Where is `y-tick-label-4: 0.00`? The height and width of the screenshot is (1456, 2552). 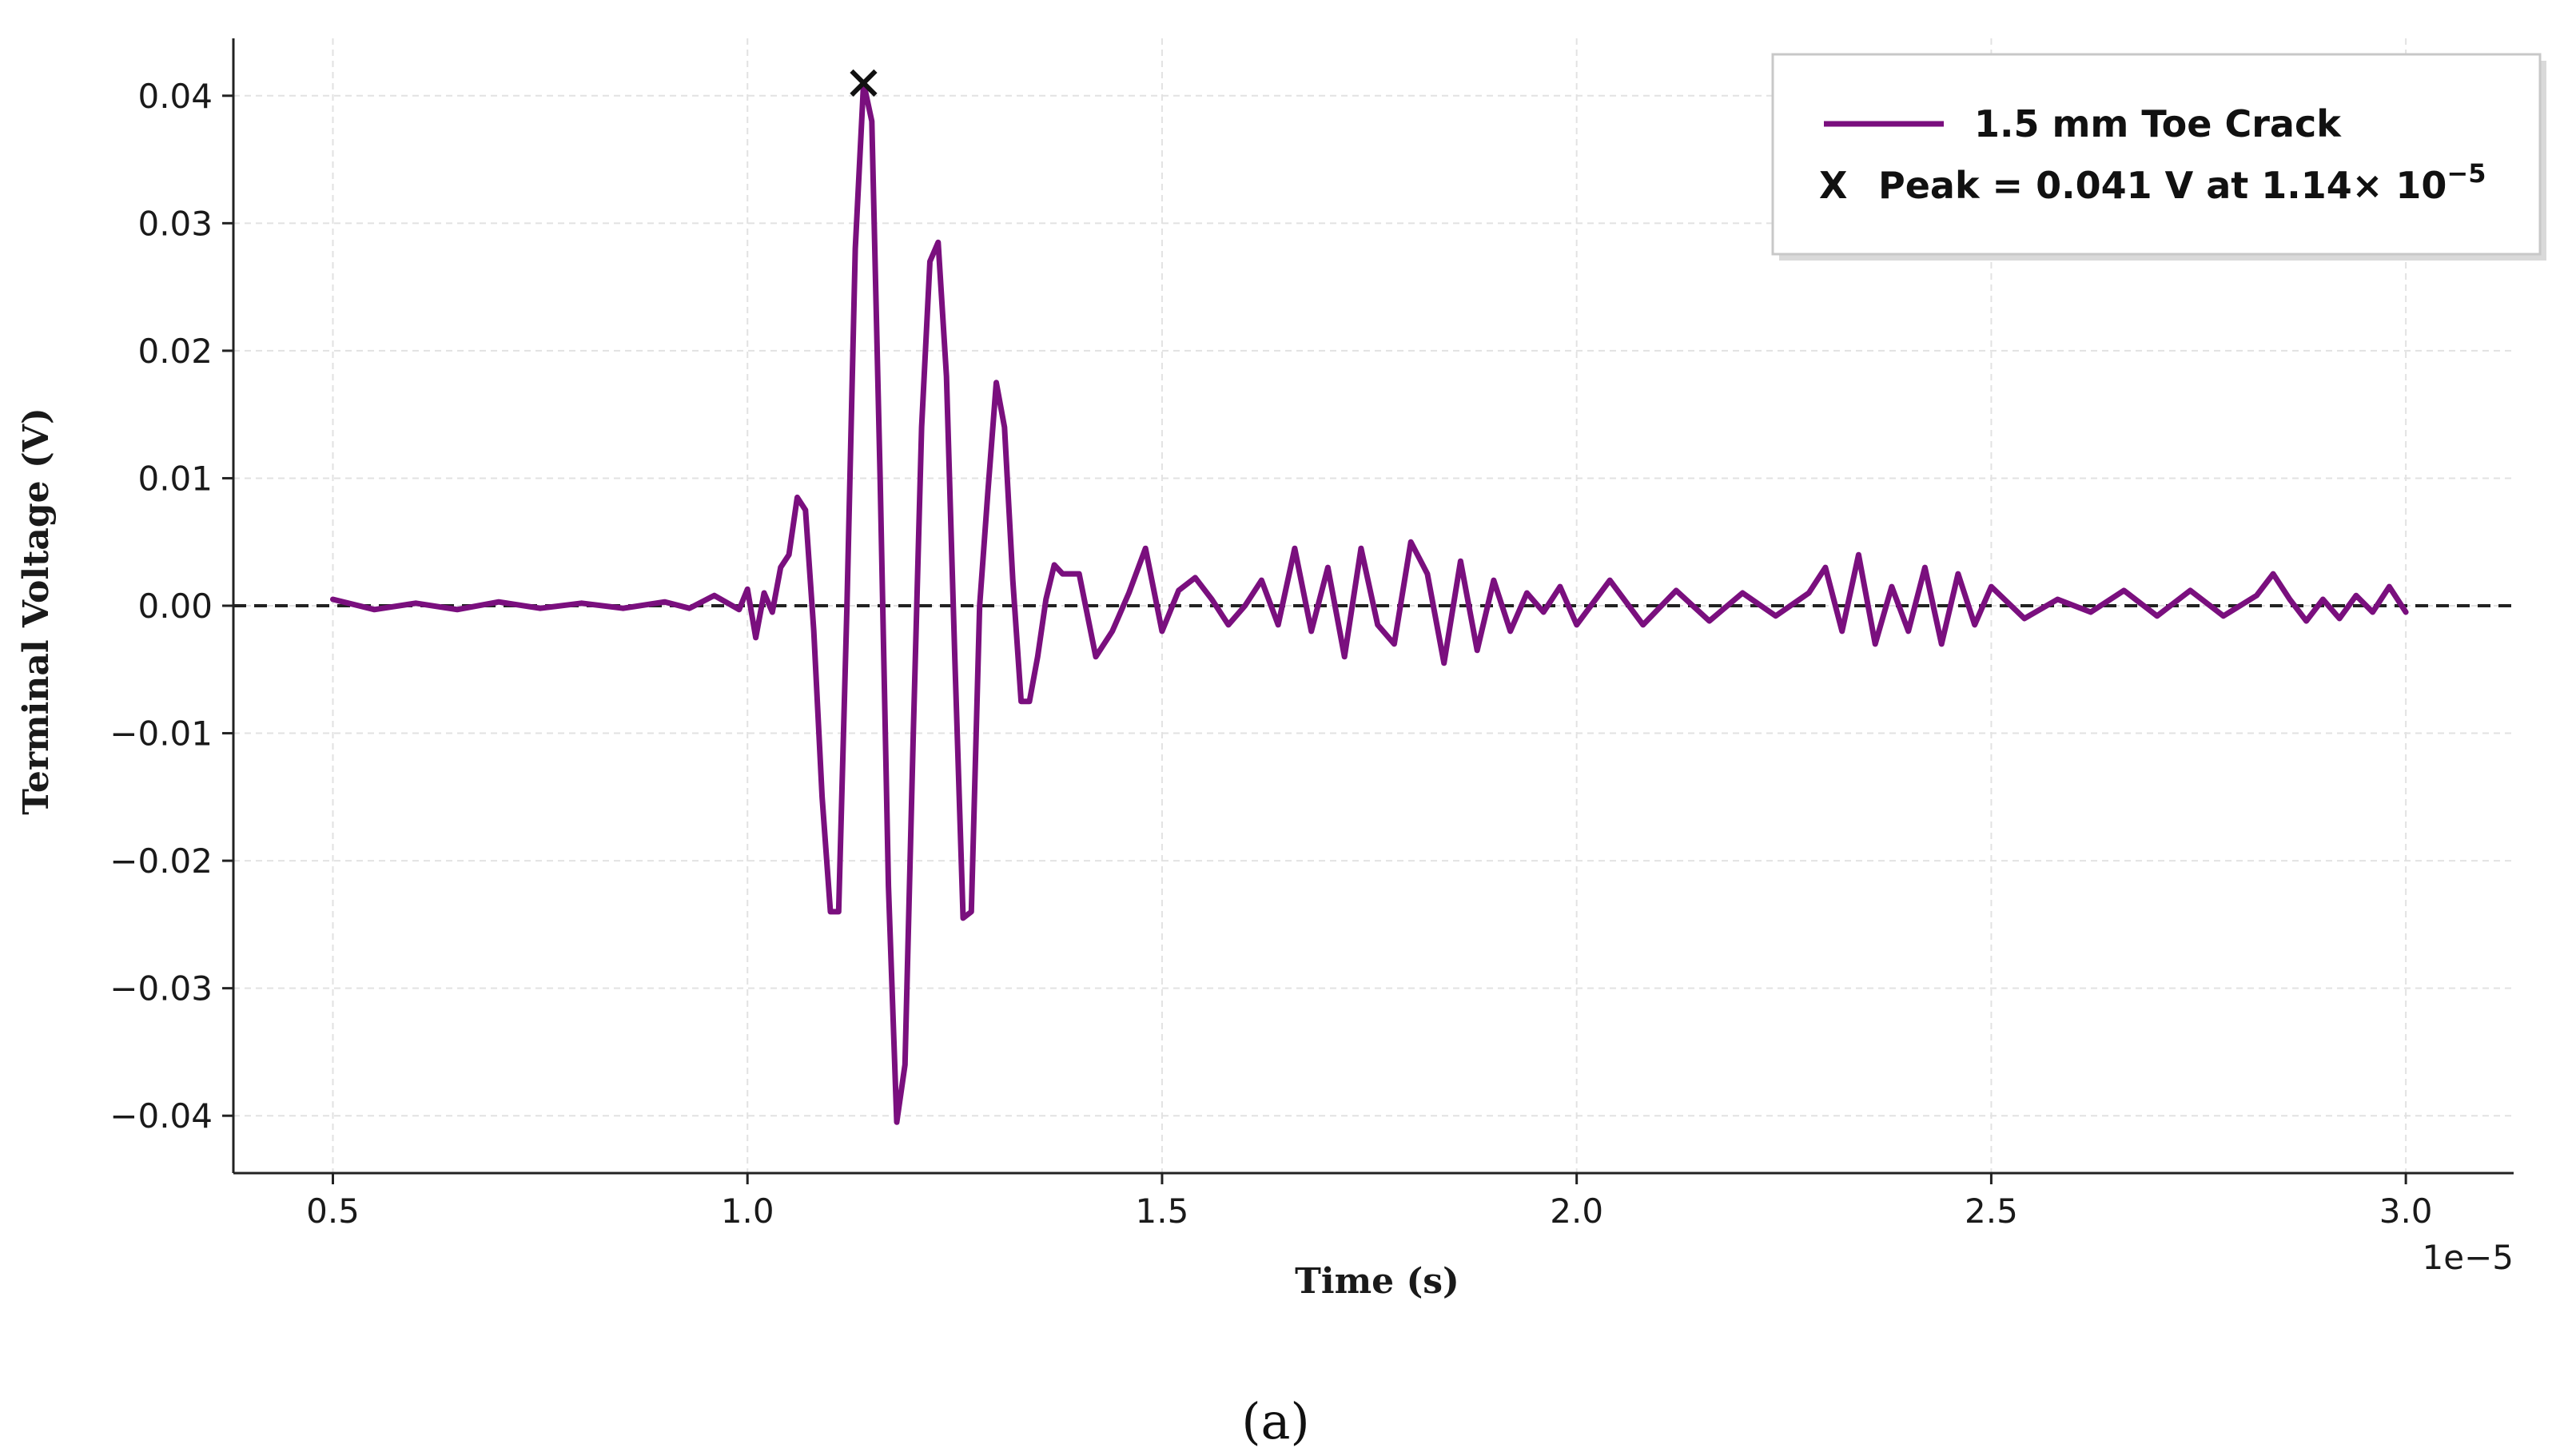
y-tick-label-4: 0.00 is located at coordinates (175, 606).